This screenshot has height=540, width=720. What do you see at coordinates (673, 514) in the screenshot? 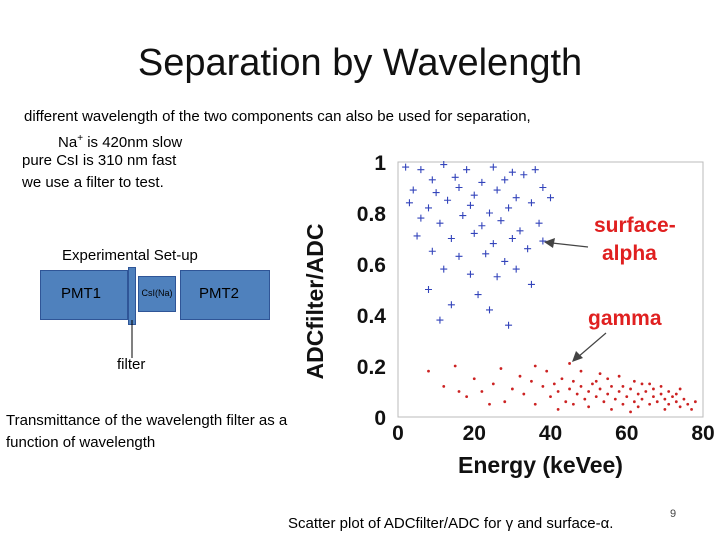
I see `page-number: 9` at bounding box center [673, 514].